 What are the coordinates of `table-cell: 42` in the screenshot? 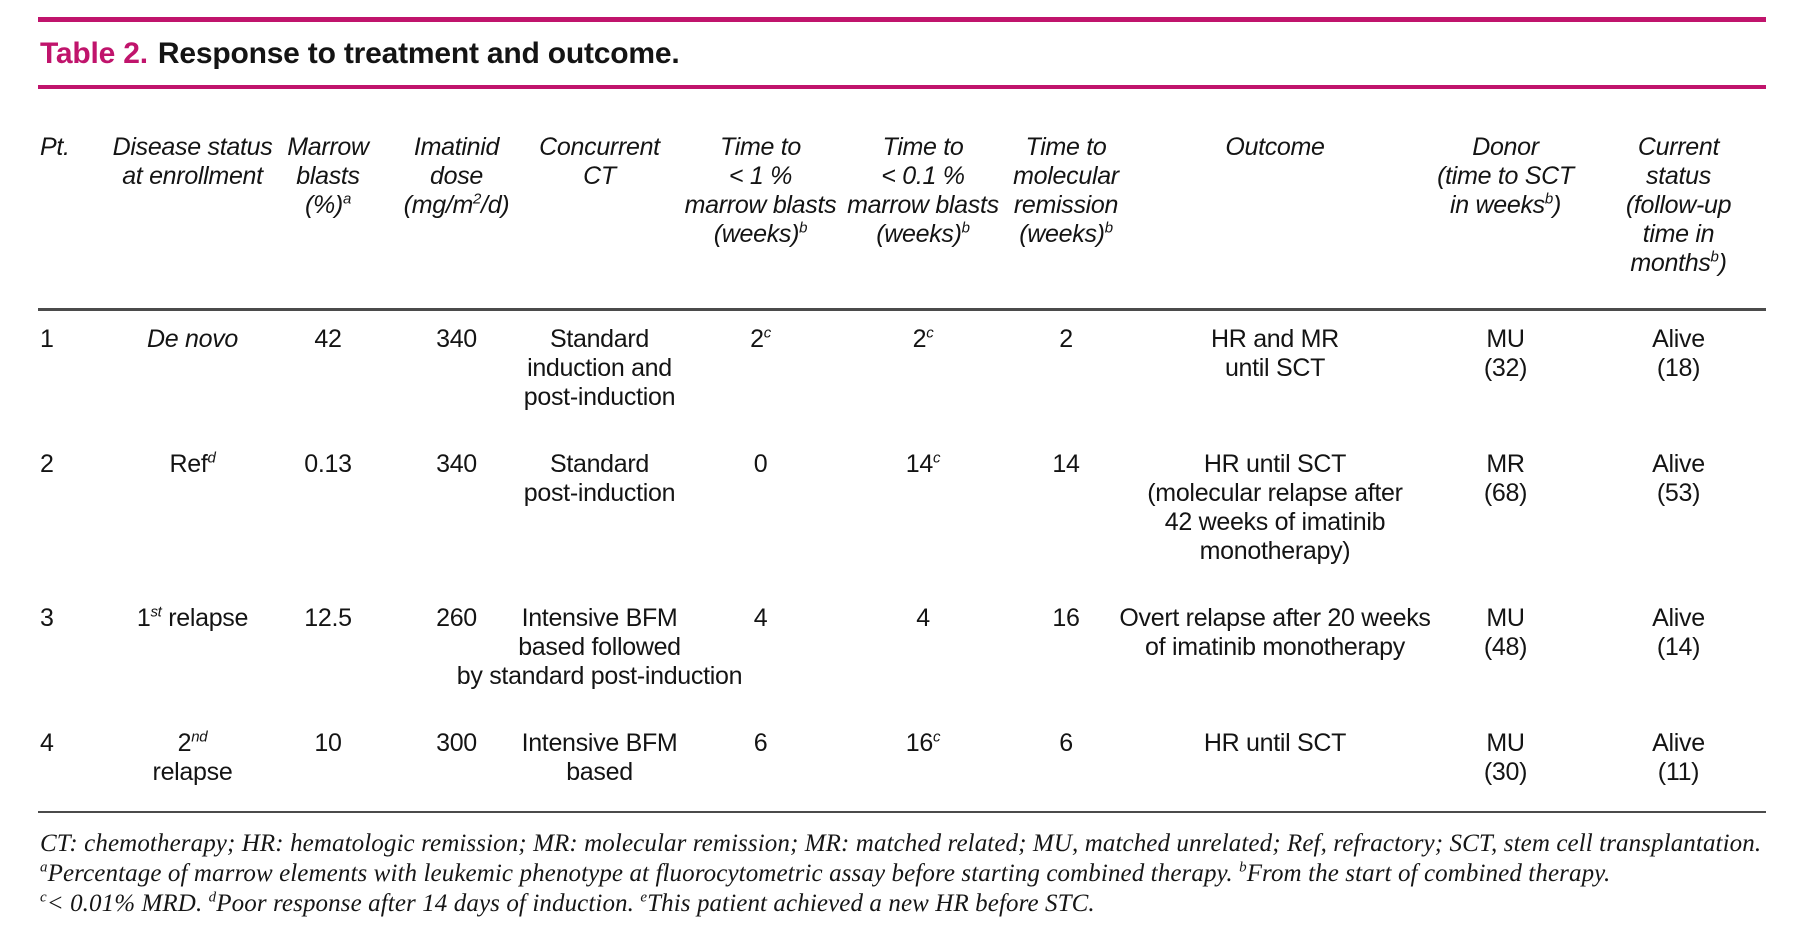 It's located at (328, 339).